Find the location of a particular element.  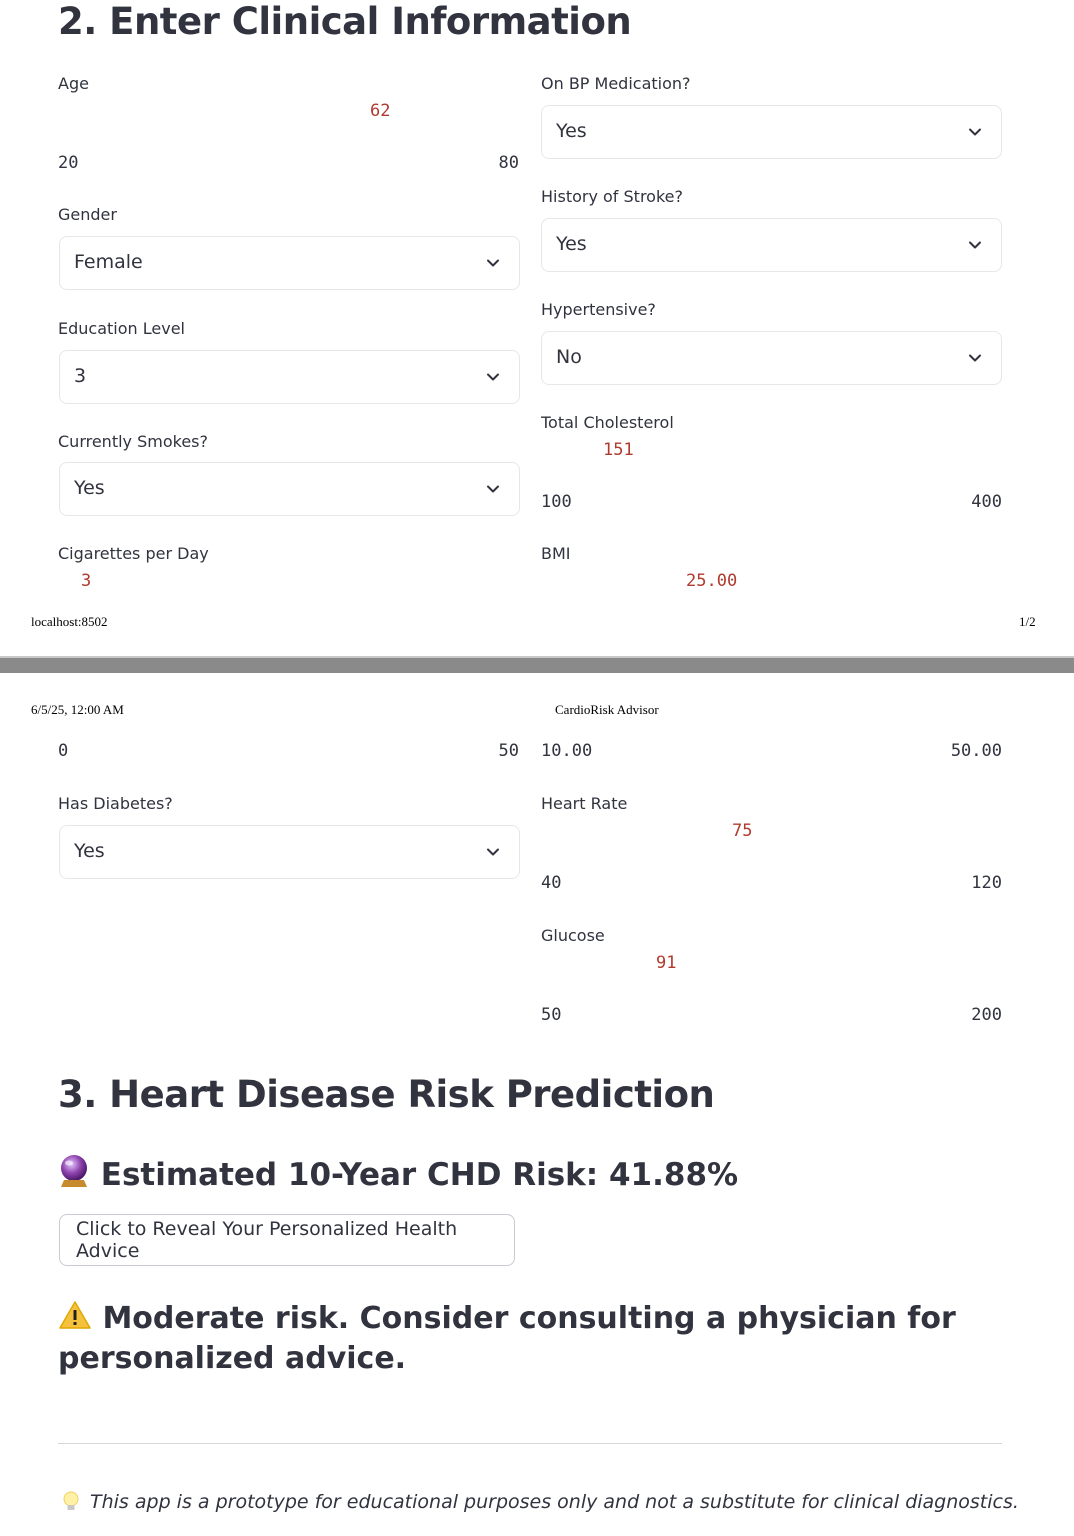

crystal-ball-icon is located at coordinates (74, 1171).